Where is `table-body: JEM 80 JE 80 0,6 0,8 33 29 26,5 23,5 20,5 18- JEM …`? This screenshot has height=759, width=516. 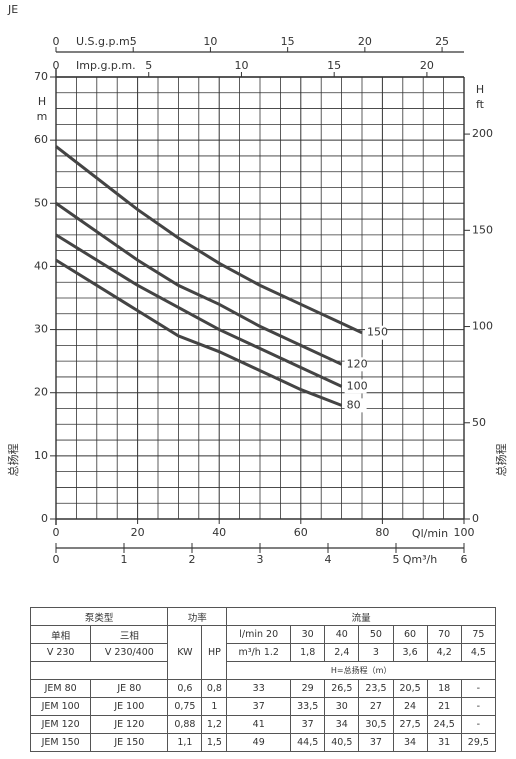 table-body: JEM 80 JE 80 0,6 0,8 33 29 26,5 23,5 20,5 18- JEM … is located at coordinates (263, 715).